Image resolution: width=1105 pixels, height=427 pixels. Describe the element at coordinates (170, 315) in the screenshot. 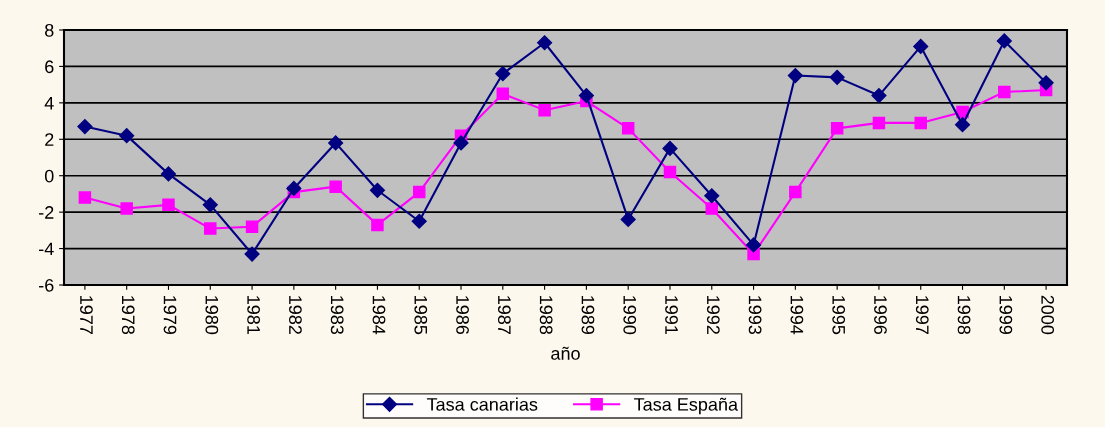

I see `x-tick-label: 1979` at that location.